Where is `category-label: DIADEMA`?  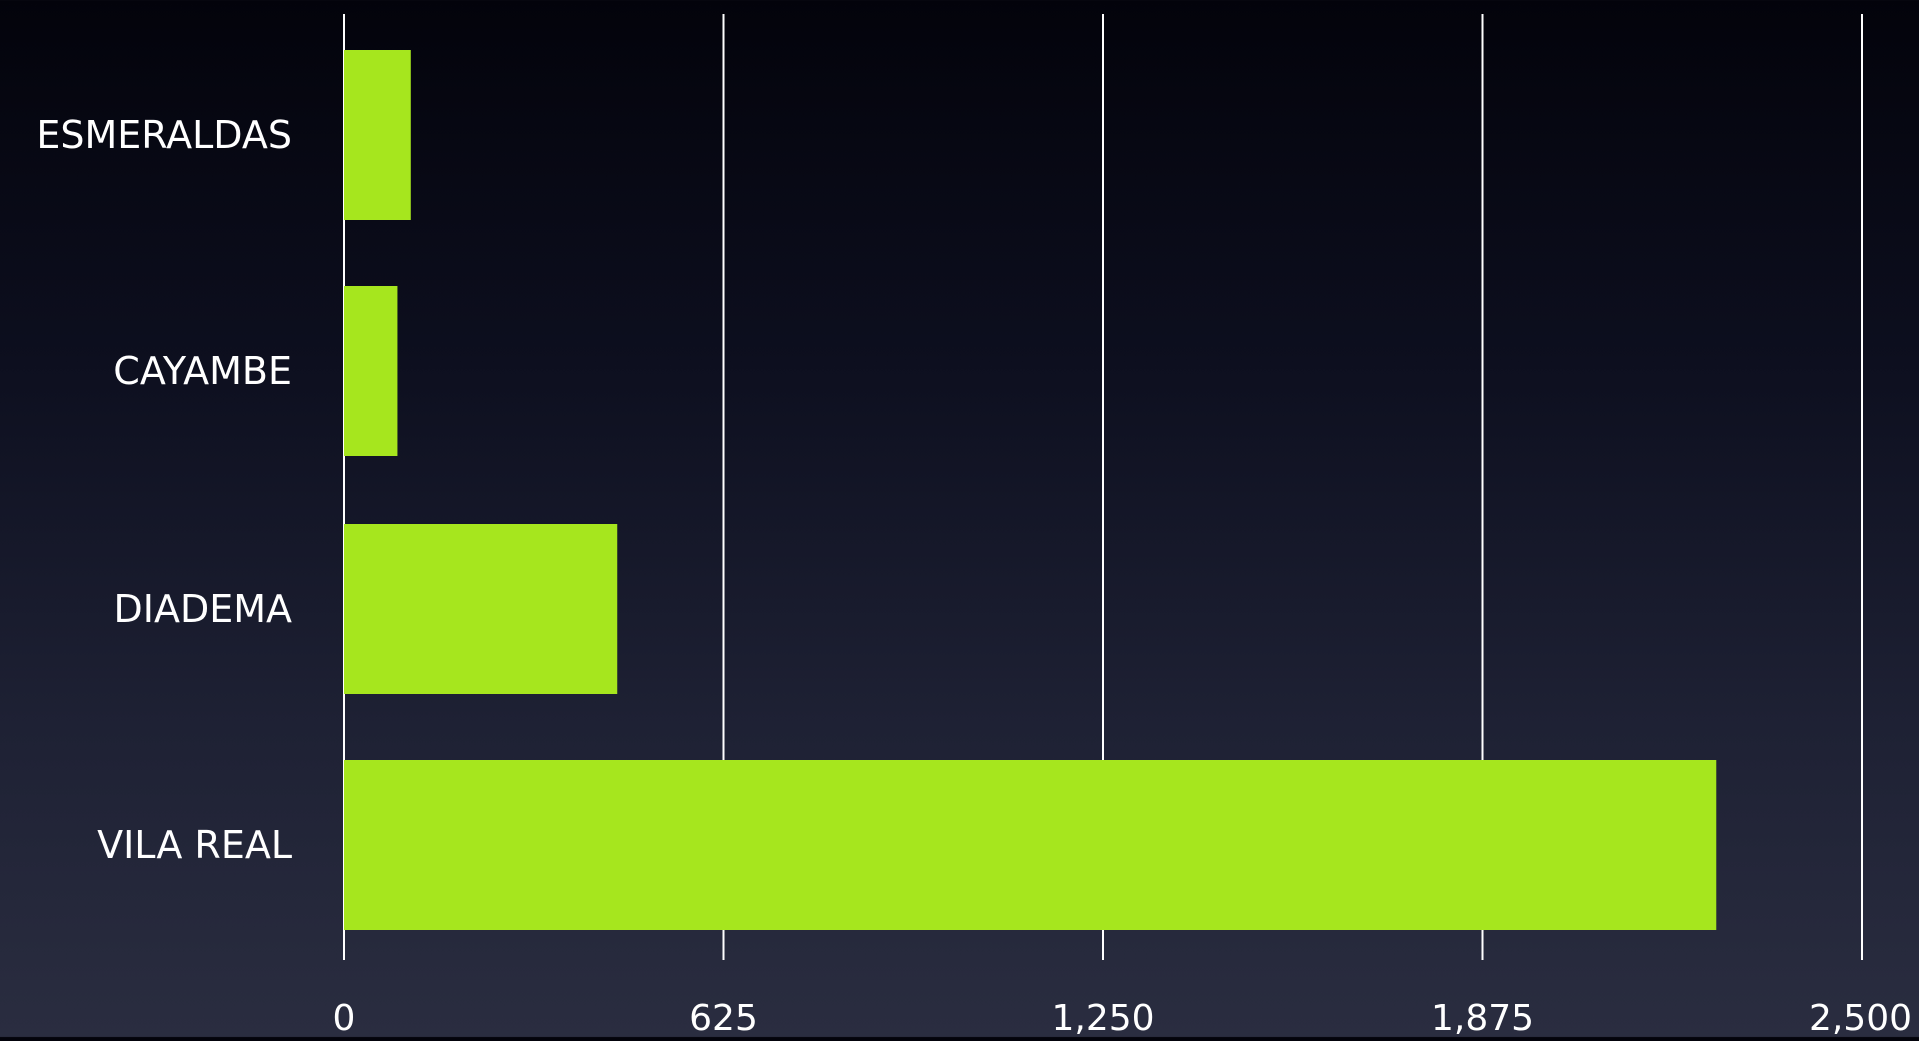
category-label: DIADEMA is located at coordinates (202, 609).